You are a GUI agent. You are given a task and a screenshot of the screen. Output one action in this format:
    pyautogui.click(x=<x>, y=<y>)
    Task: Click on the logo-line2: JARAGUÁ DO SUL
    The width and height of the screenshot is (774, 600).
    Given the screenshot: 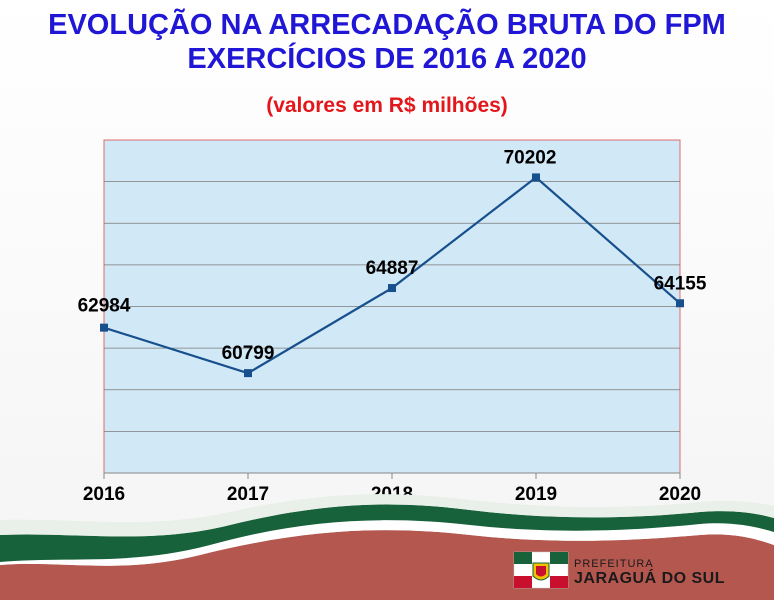 What is the action you would take?
    pyautogui.click(x=650, y=578)
    